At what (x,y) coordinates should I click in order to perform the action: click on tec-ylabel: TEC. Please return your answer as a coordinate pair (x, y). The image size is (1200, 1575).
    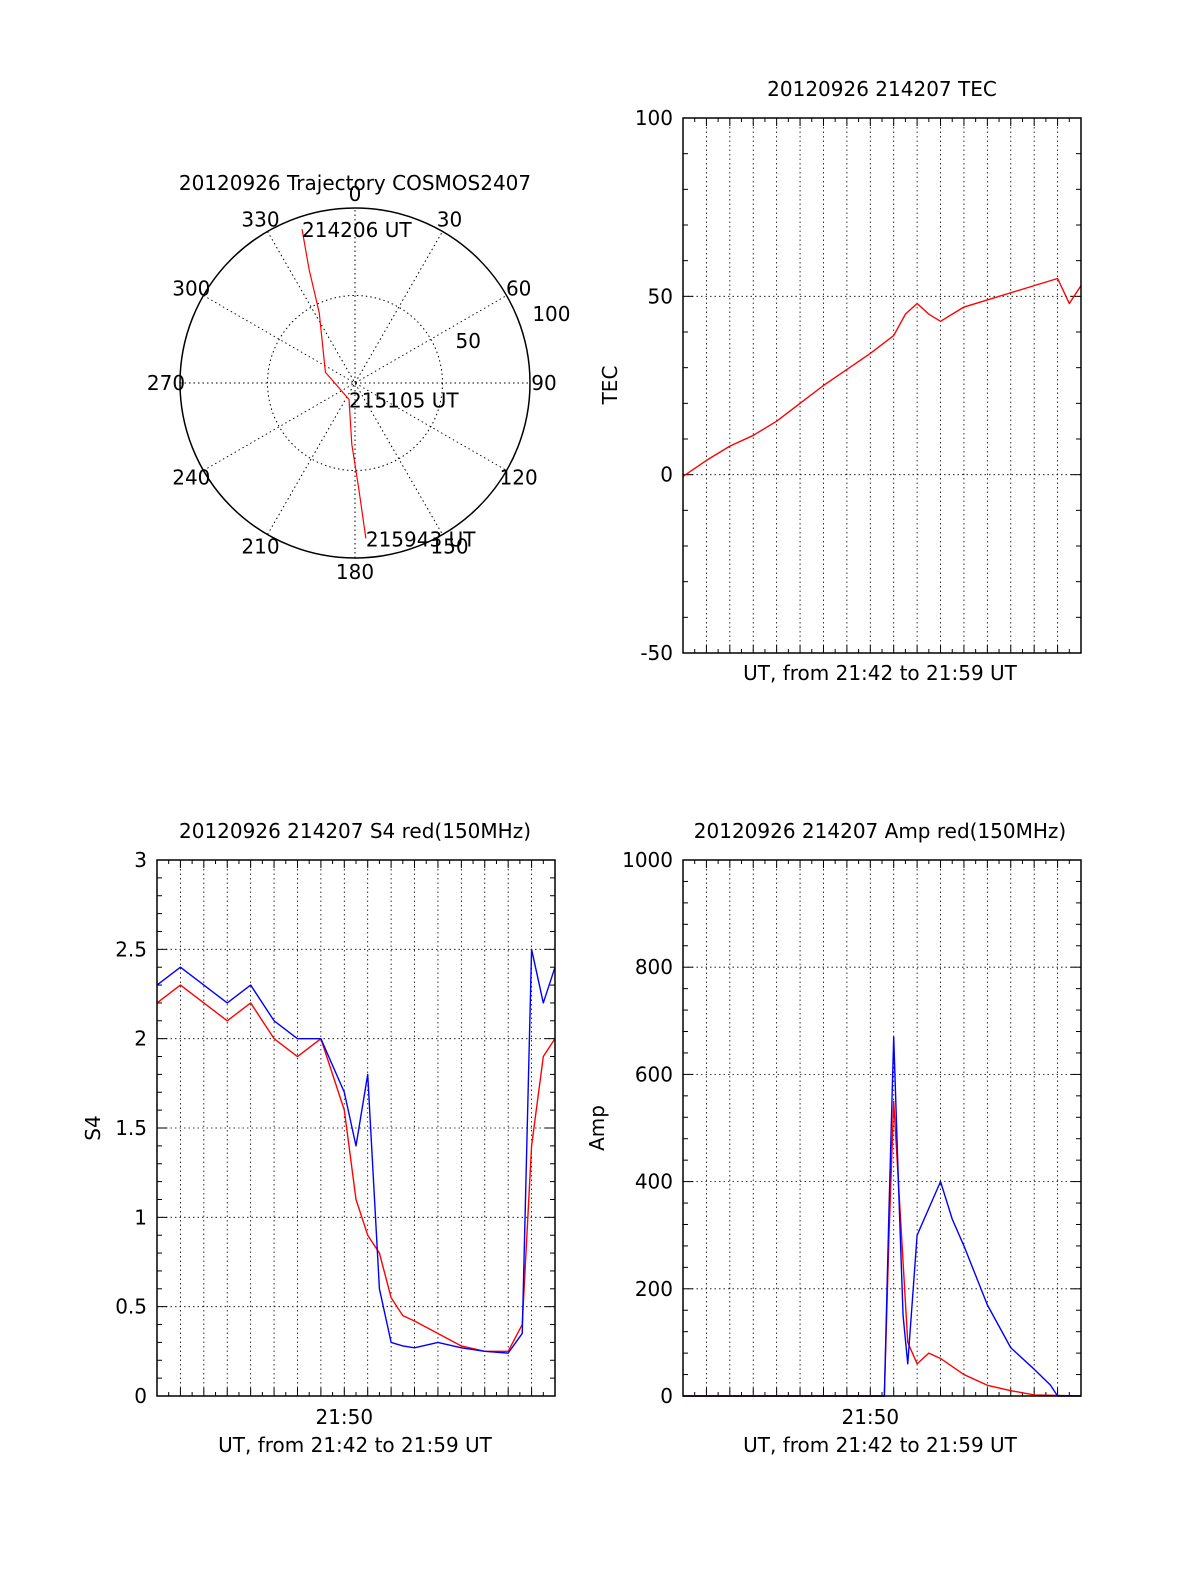
    Looking at the image, I should click on (610, 386).